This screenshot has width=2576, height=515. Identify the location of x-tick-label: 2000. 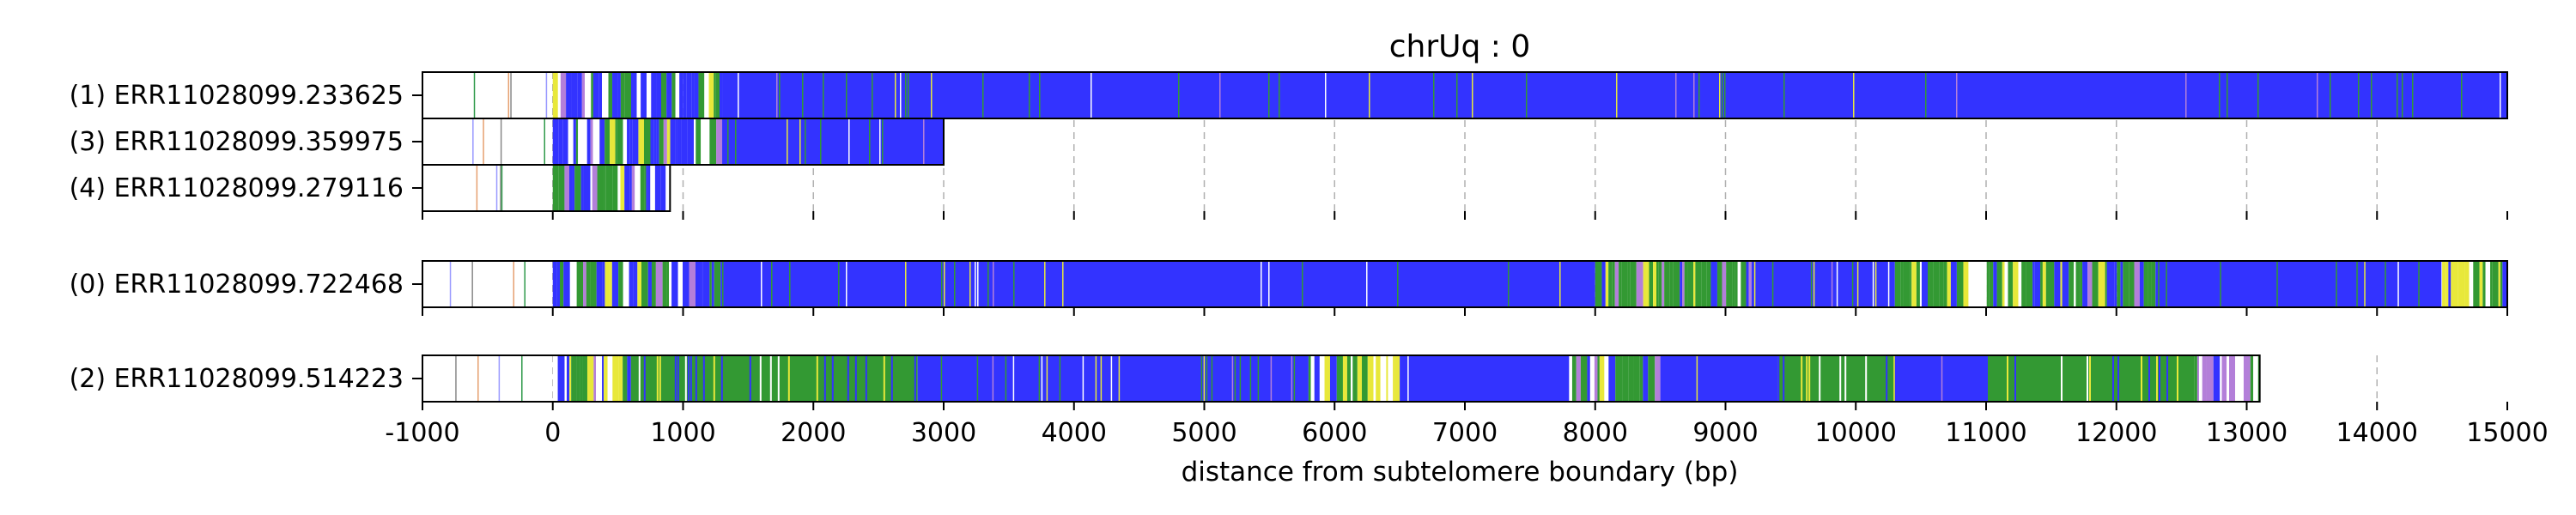
(813, 433).